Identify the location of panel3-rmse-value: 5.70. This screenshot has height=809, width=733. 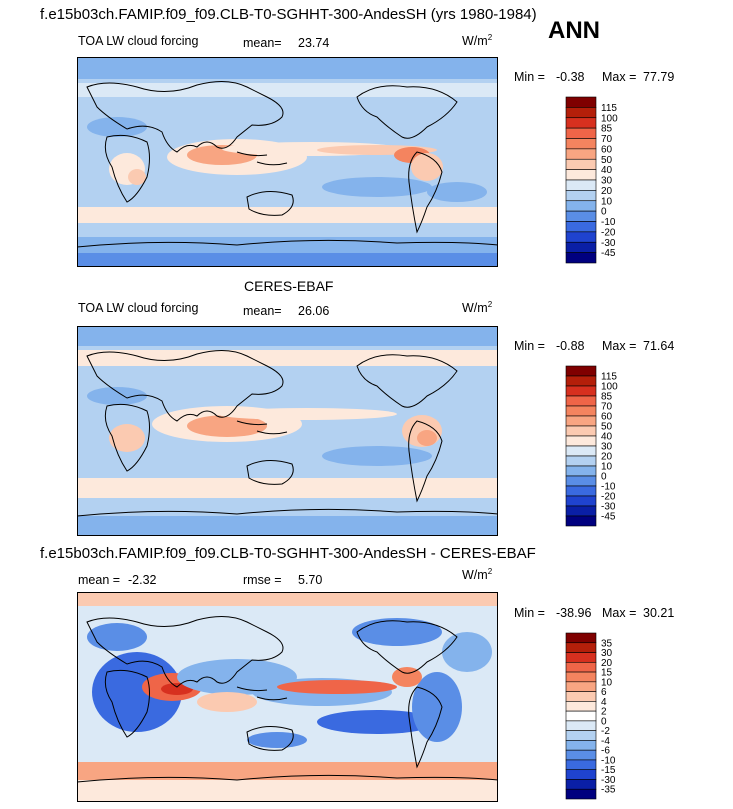
(310, 580).